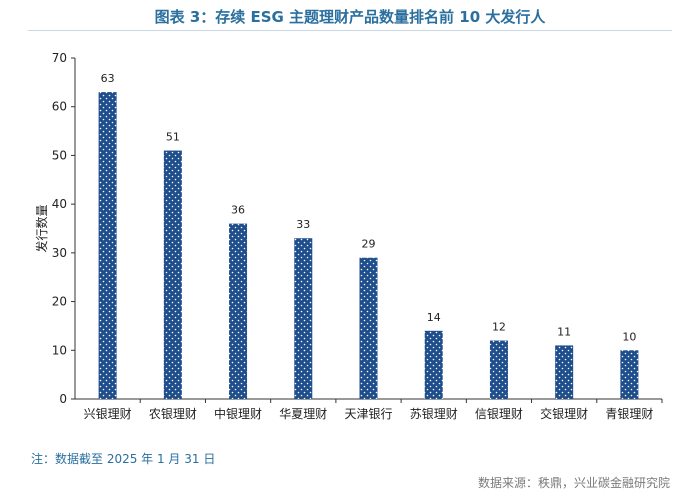 The height and width of the screenshot is (493, 700). What do you see at coordinates (59, 58) in the screenshot?
I see `y-tick-label: 70` at bounding box center [59, 58].